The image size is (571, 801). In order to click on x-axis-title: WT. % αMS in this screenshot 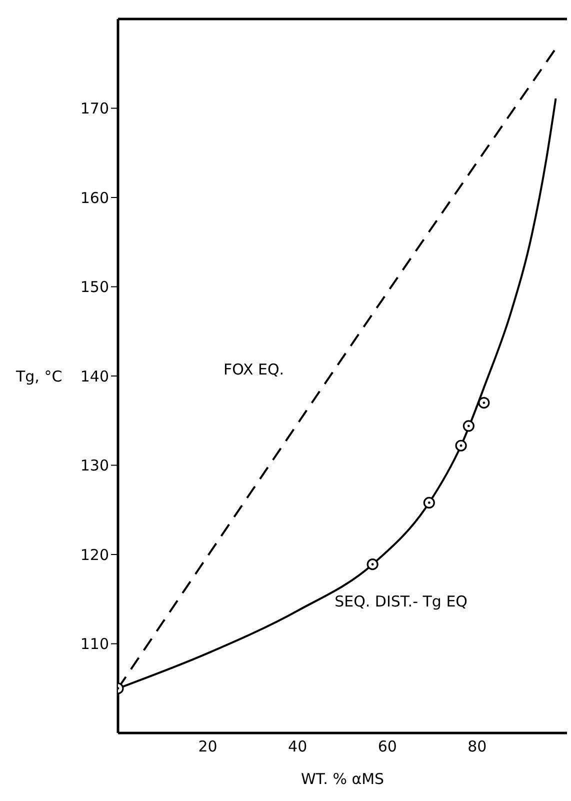, I will do `click(342, 779)`.